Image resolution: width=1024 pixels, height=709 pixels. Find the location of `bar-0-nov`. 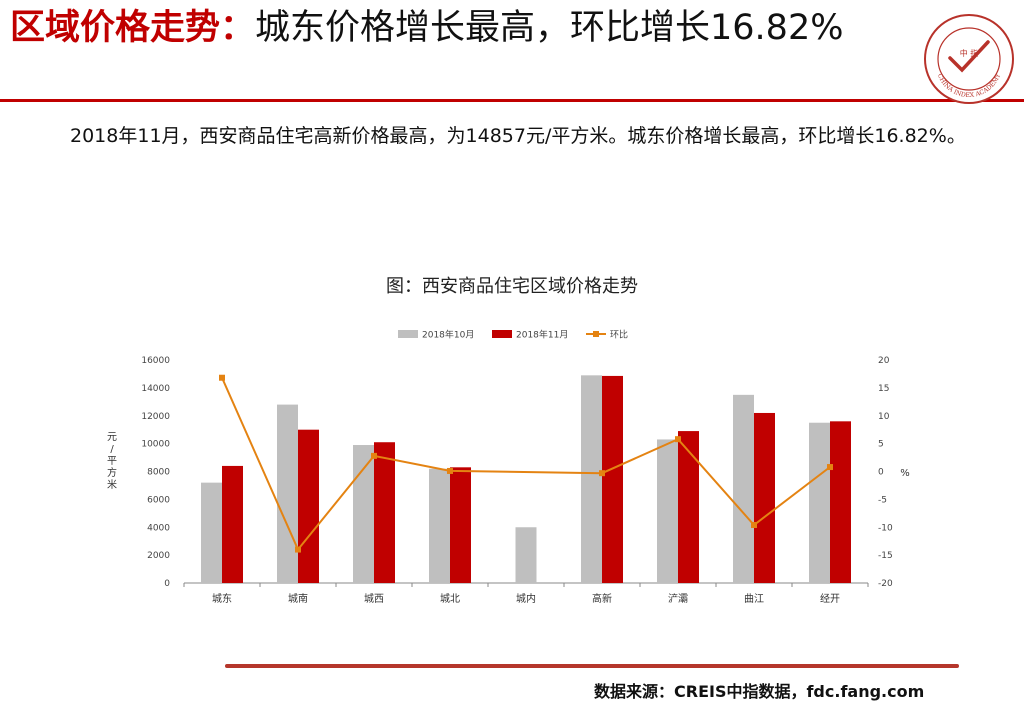

bar-0-nov is located at coordinates (232, 524).